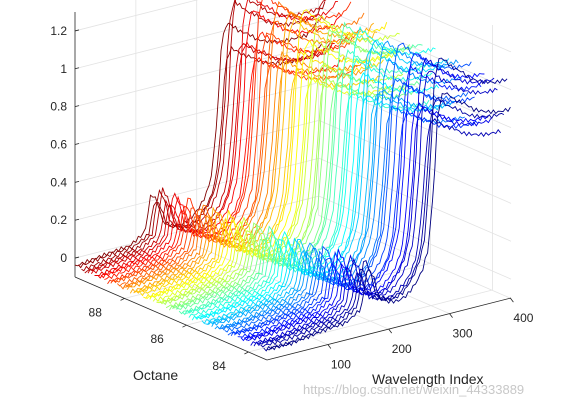 This screenshot has width=585, height=410. I want to click on z-tick-label: 0.4, so click(58, 182).